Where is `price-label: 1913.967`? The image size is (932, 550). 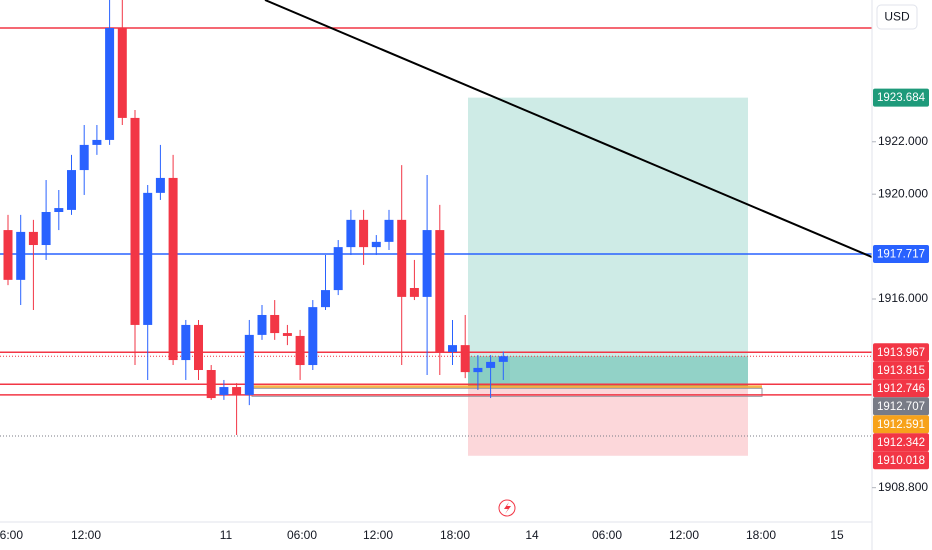
price-label: 1913.967 is located at coordinates (901, 353).